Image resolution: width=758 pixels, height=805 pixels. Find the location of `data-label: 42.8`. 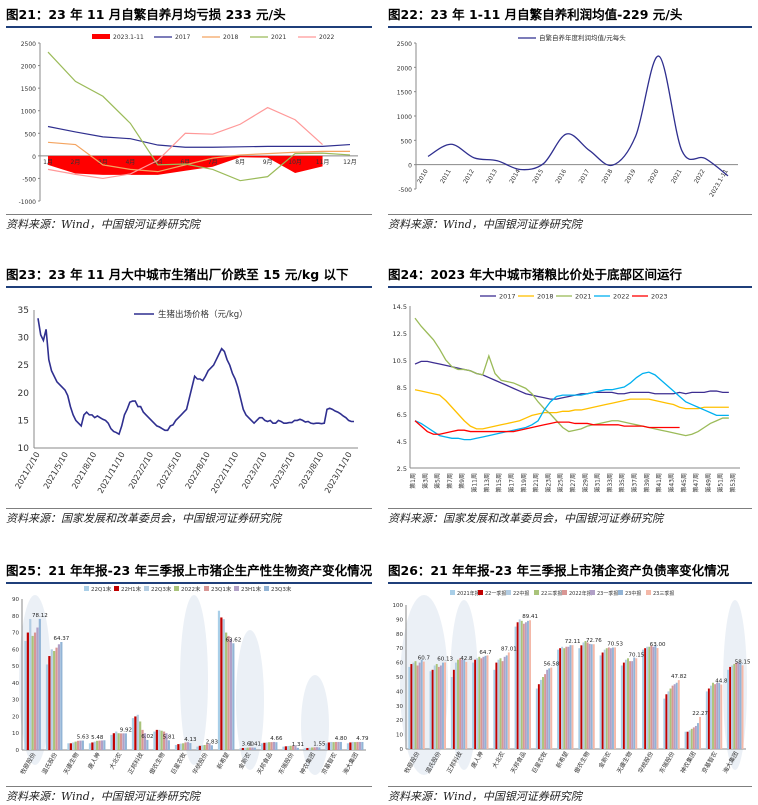

data-label: 42.8 is located at coordinates (466, 659).